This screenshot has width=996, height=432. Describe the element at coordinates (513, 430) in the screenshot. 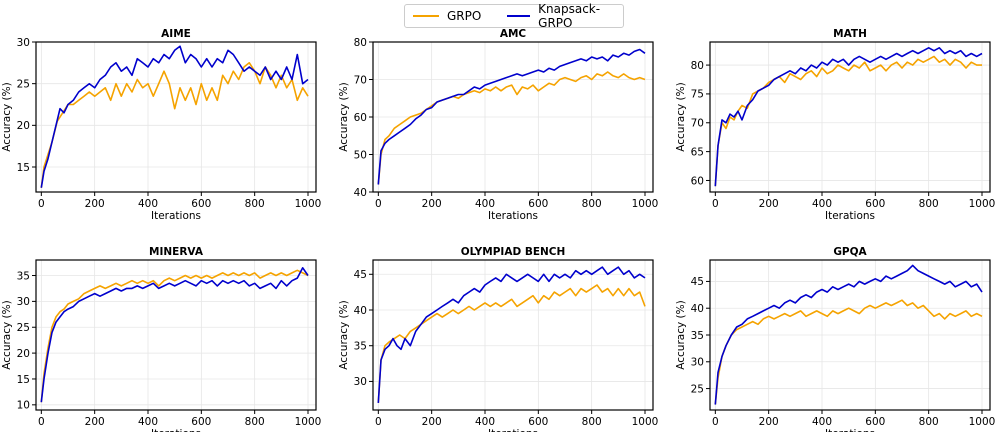

I see `olympiad-bench-x-axis-label: Iterations` at that location.